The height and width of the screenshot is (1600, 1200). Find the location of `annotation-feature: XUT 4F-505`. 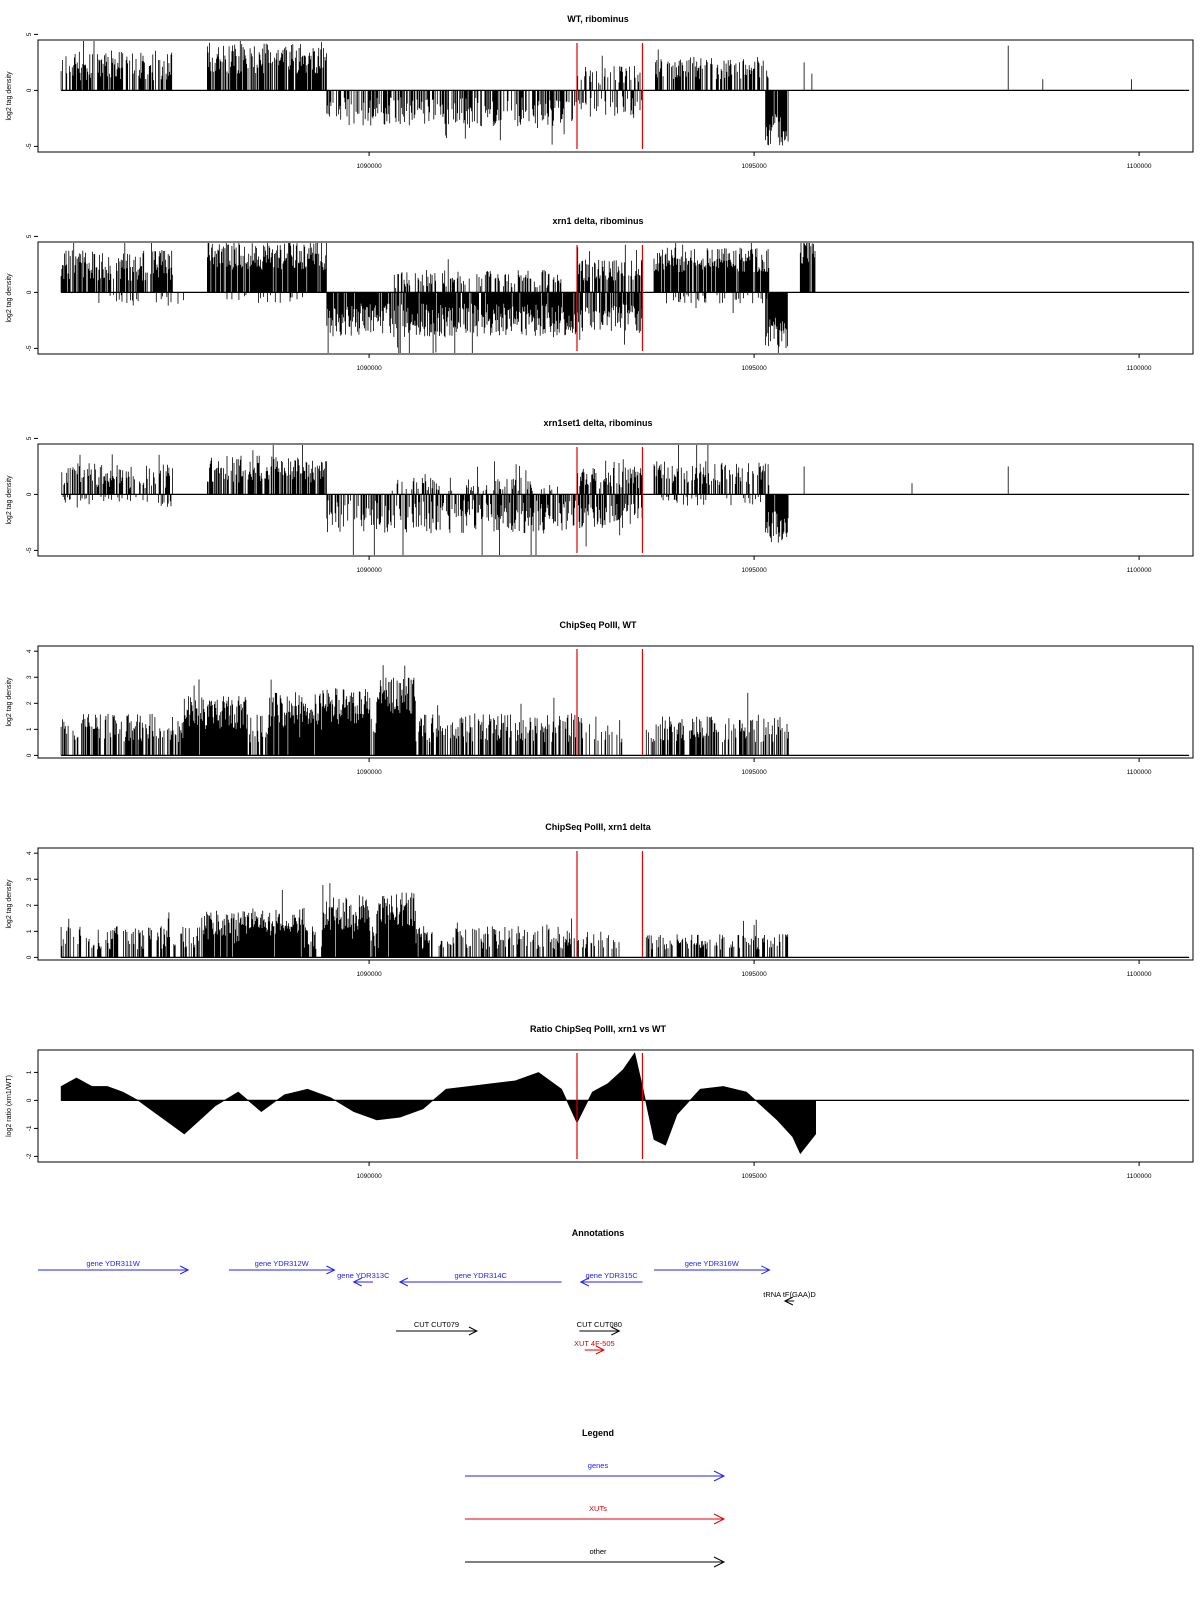

annotation-feature: XUT 4F-505 is located at coordinates (594, 1347).